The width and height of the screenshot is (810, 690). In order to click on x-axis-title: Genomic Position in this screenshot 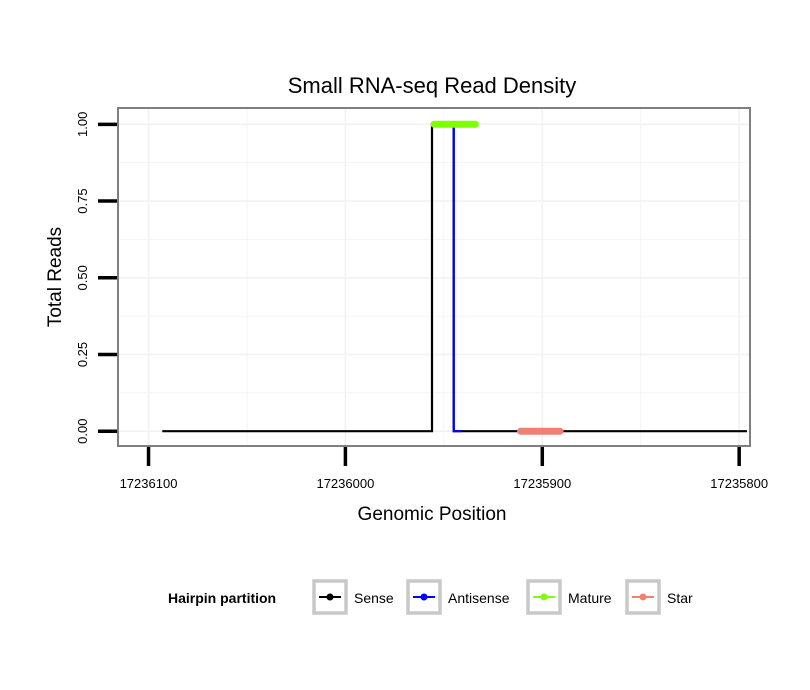, I will do `click(432, 514)`.